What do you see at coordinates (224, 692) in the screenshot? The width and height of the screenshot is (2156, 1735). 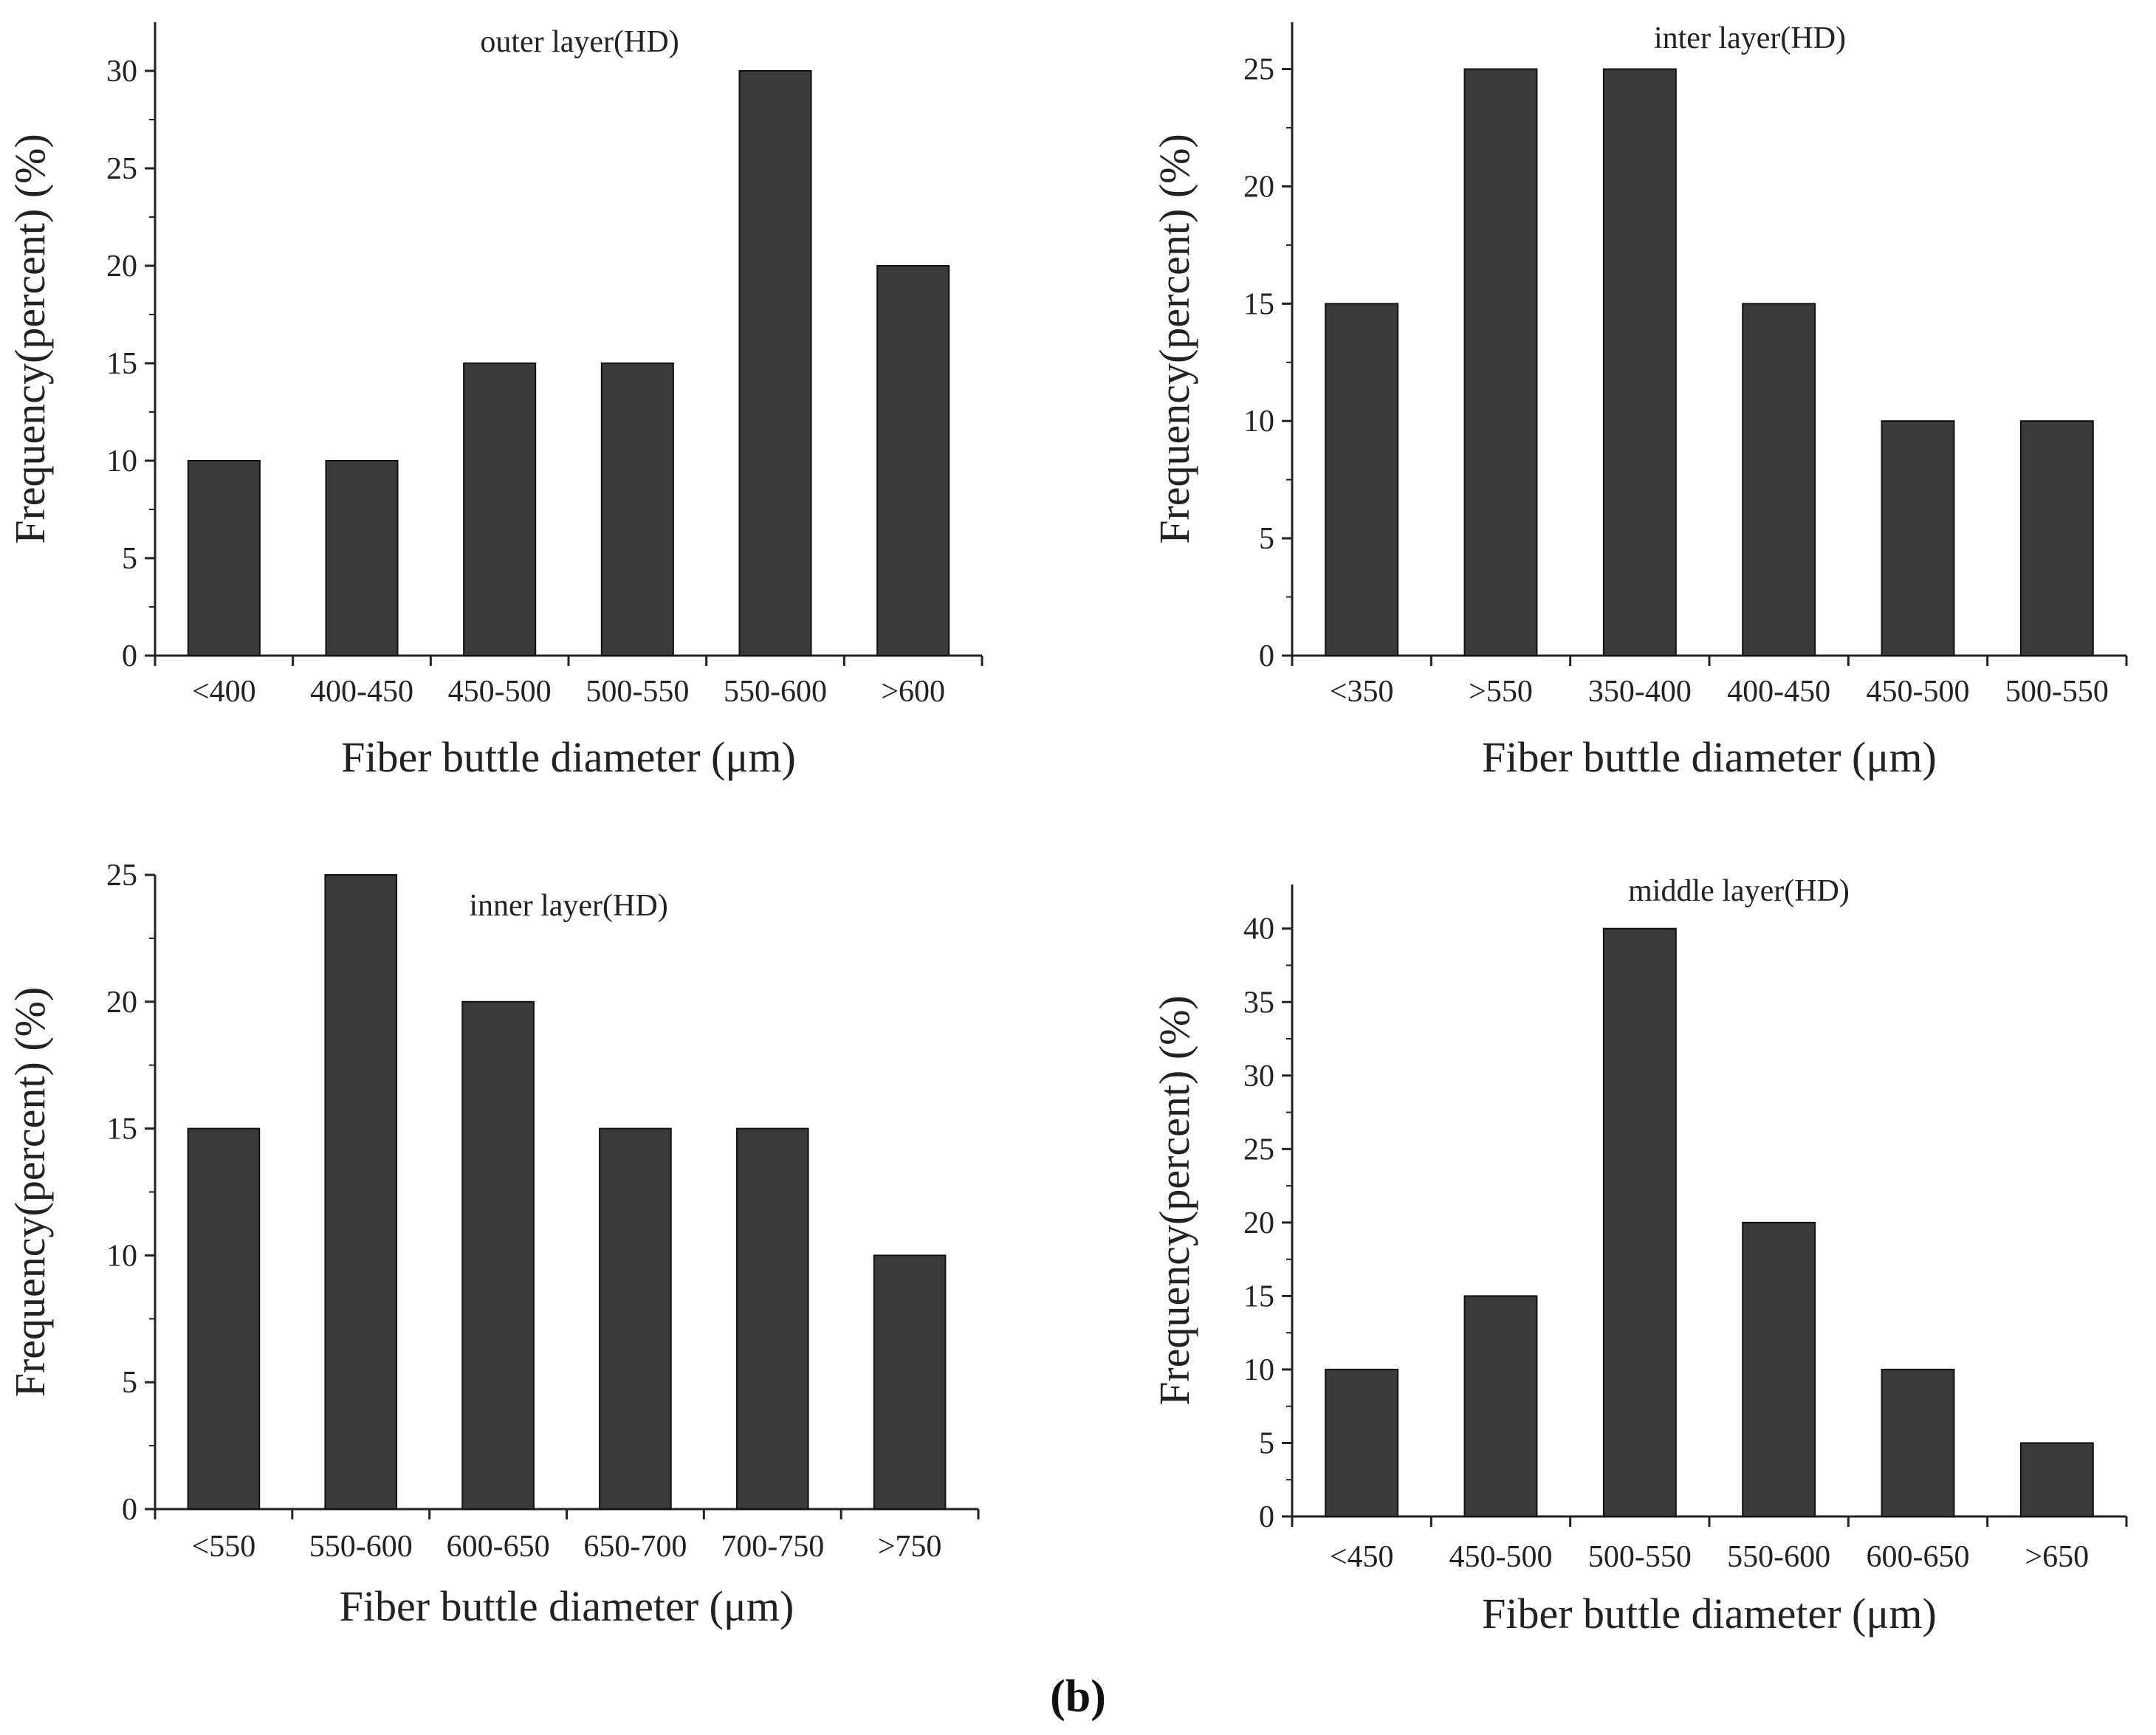 I see `x-tick-label: <400` at bounding box center [224, 692].